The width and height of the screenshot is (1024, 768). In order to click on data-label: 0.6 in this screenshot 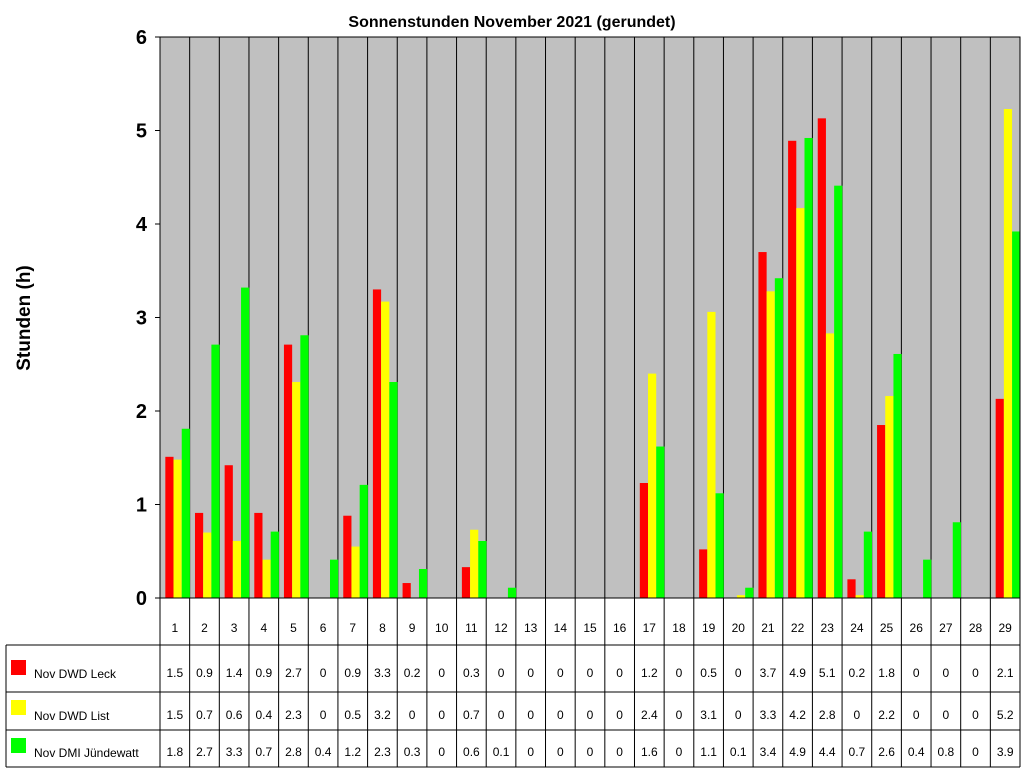, I will do `click(234, 715)`.